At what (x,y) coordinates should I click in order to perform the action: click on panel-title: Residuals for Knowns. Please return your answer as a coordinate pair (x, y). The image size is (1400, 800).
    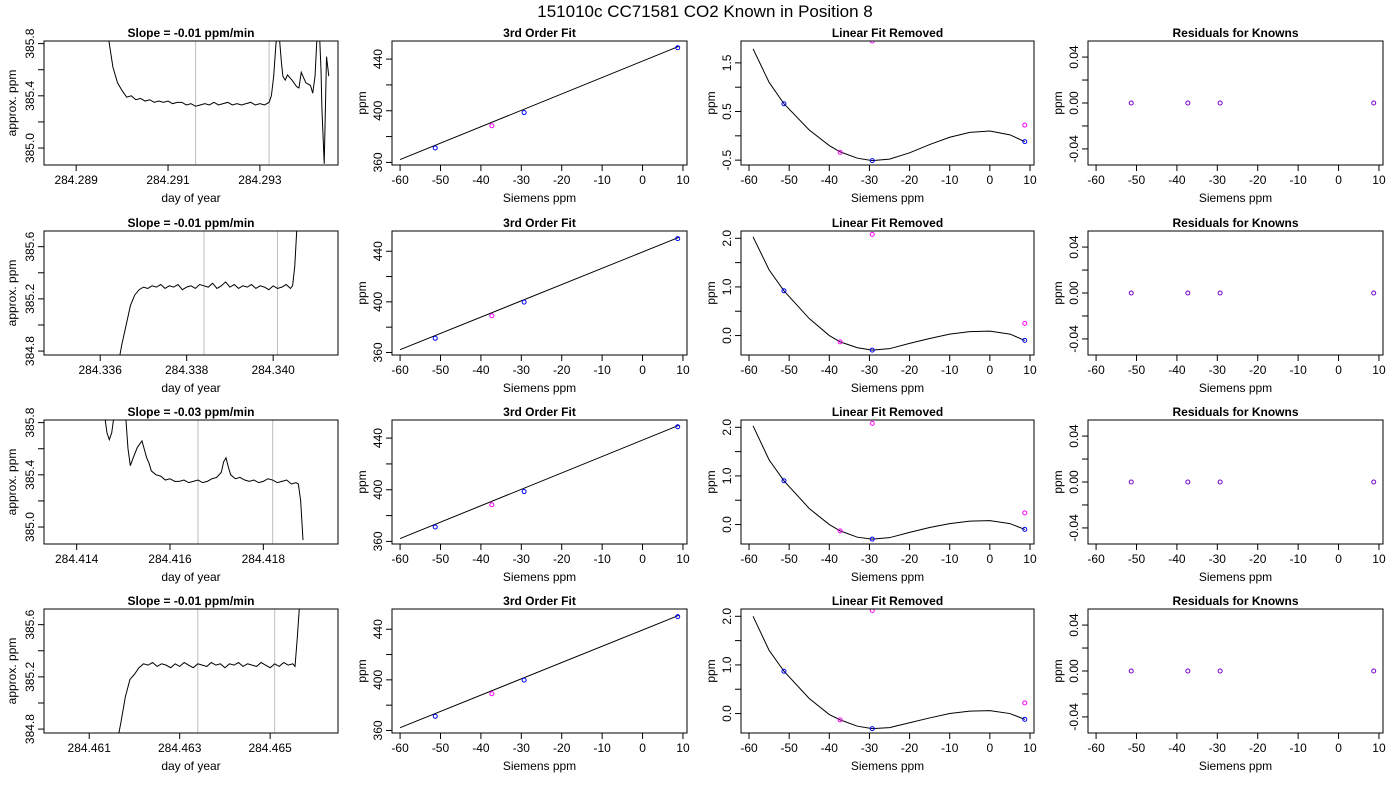
    Looking at the image, I should click on (1235, 33).